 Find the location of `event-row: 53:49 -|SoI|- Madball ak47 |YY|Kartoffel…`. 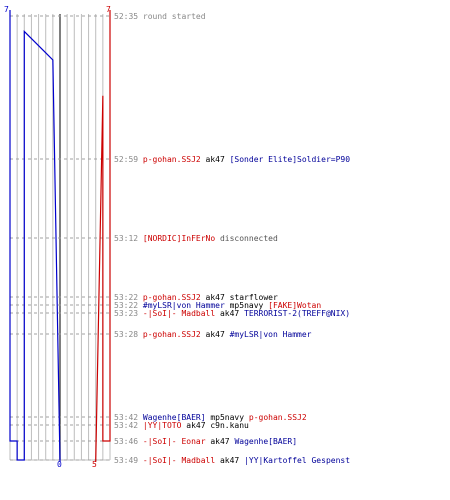

event-row: 53:49 -|SoI|- Madball ak47 |YY|Kartoffel… is located at coordinates (232, 460).